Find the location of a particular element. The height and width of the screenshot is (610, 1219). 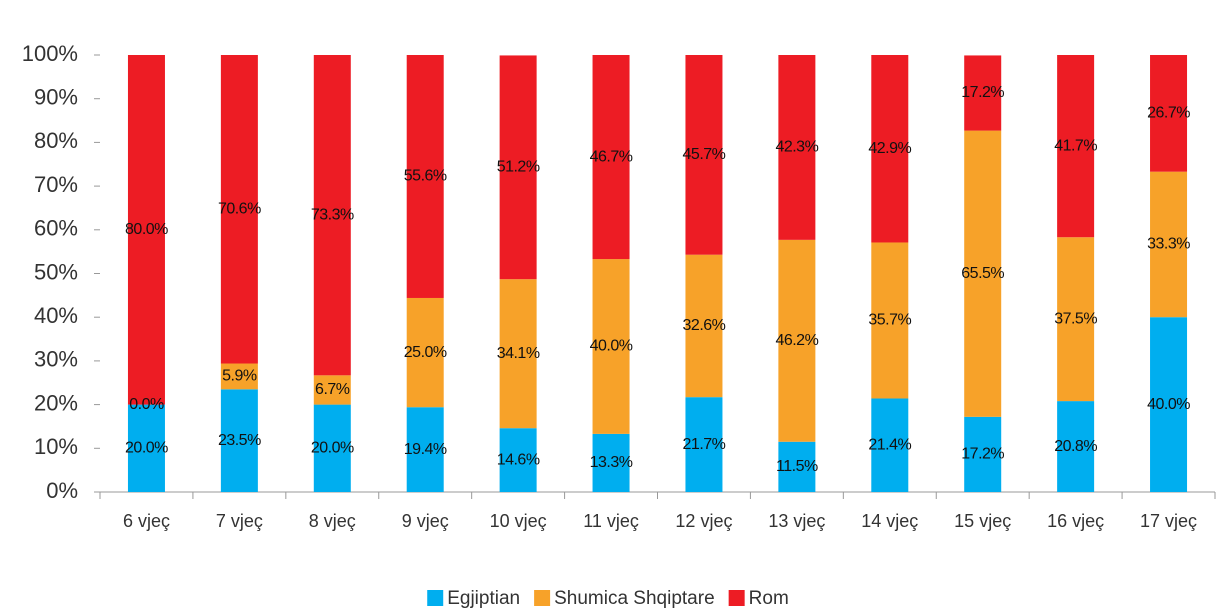

data-label: 19.4% is located at coordinates (425, 449).